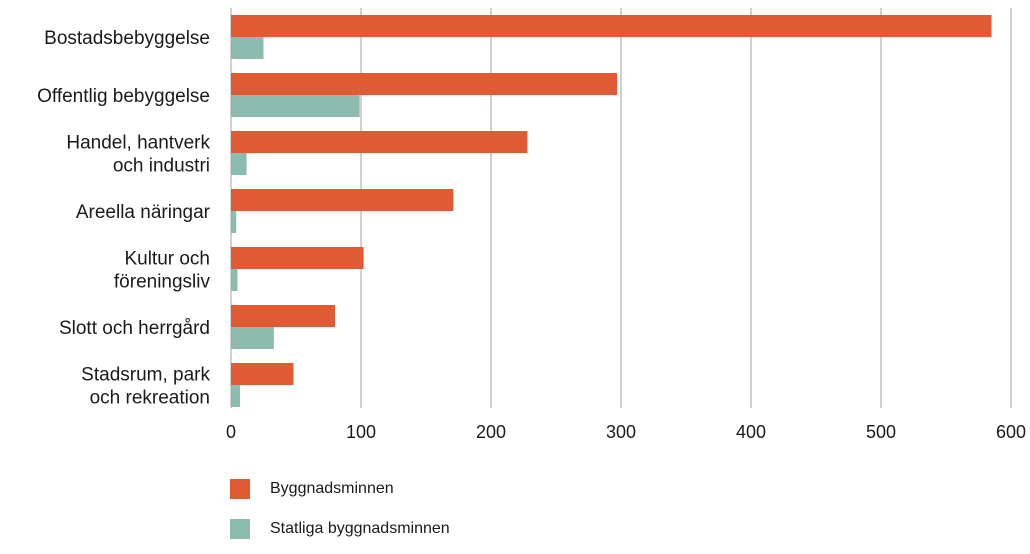  Describe the element at coordinates (881, 432) in the screenshot. I see `x-tick-label: 500` at that location.